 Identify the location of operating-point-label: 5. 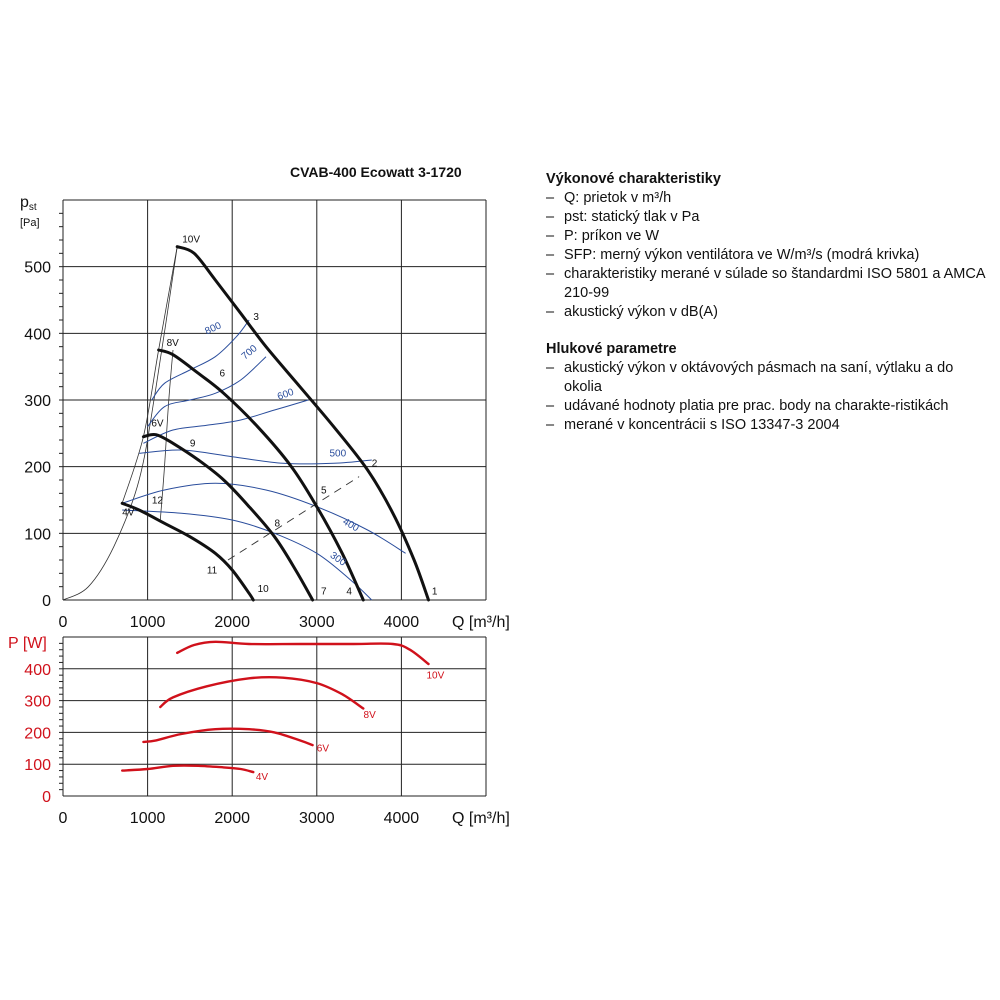
(324, 490).